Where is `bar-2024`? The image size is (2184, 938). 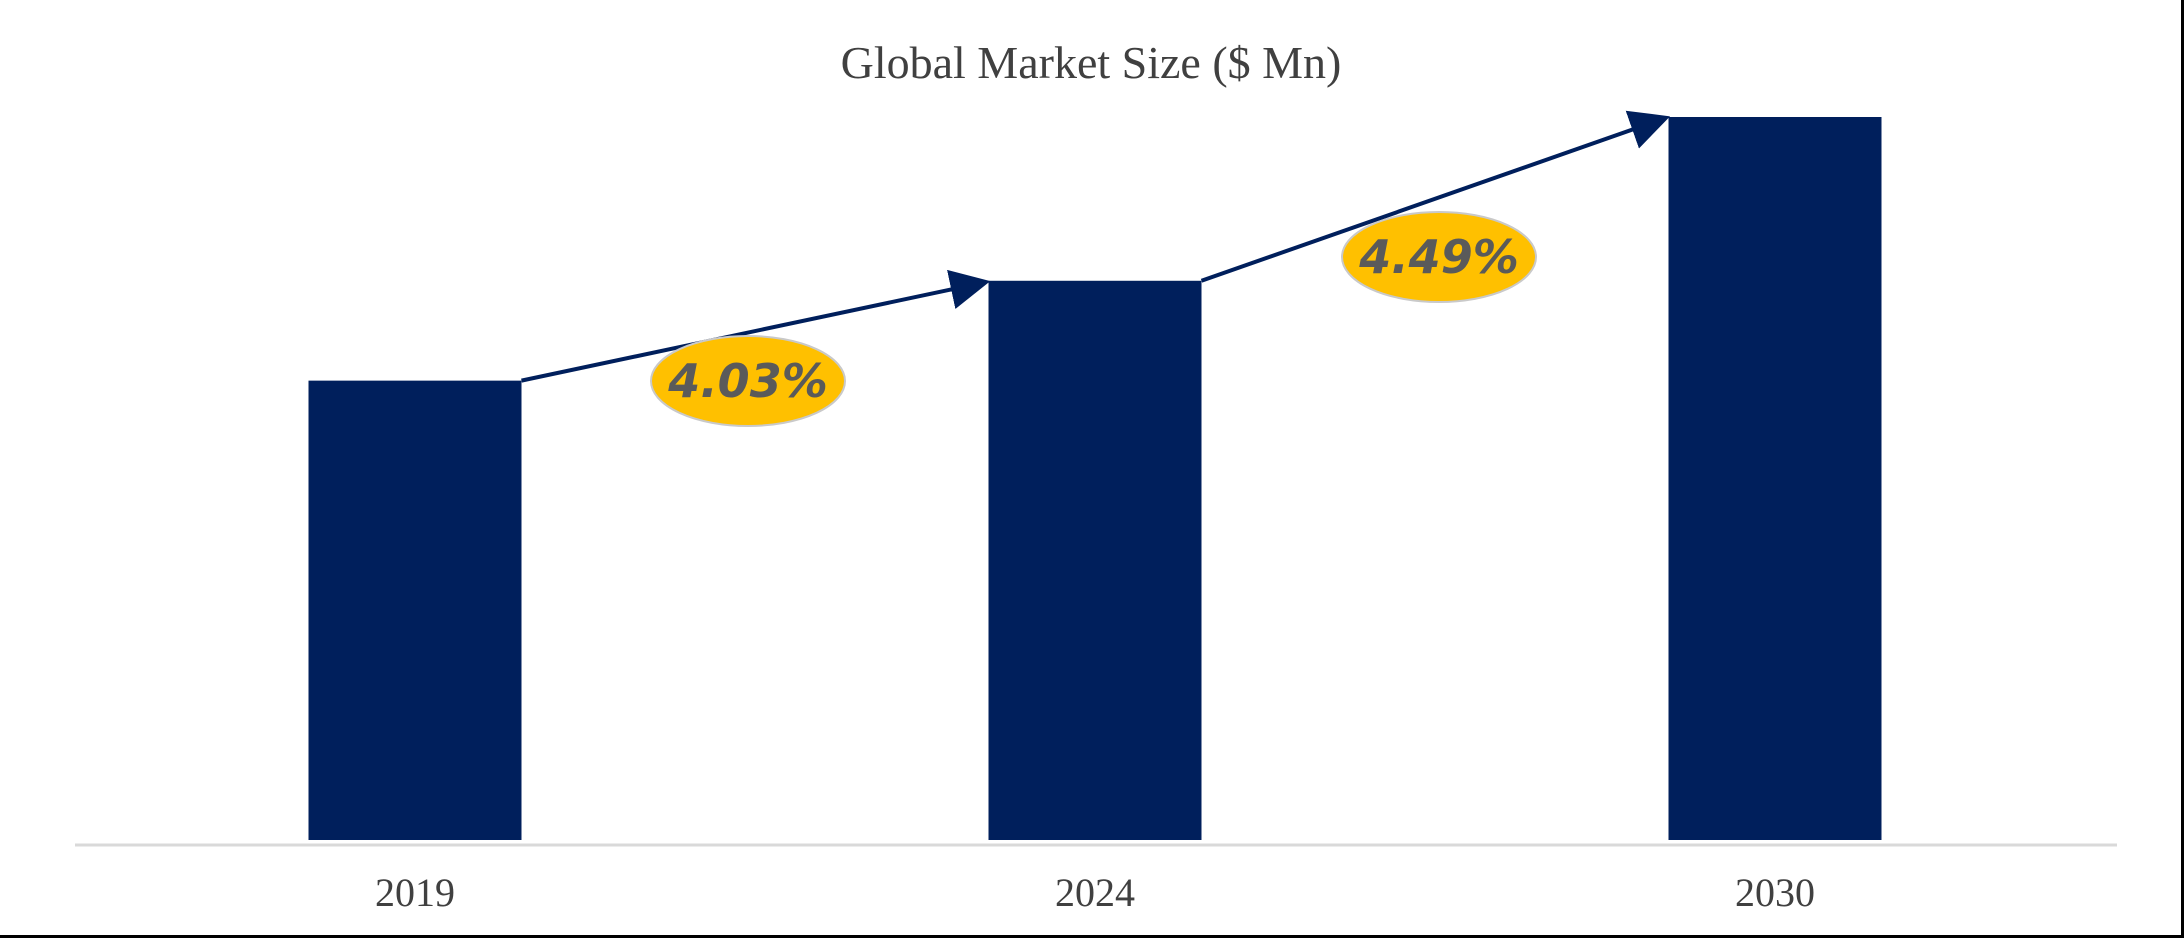
bar-2024 is located at coordinates (1095, 560).